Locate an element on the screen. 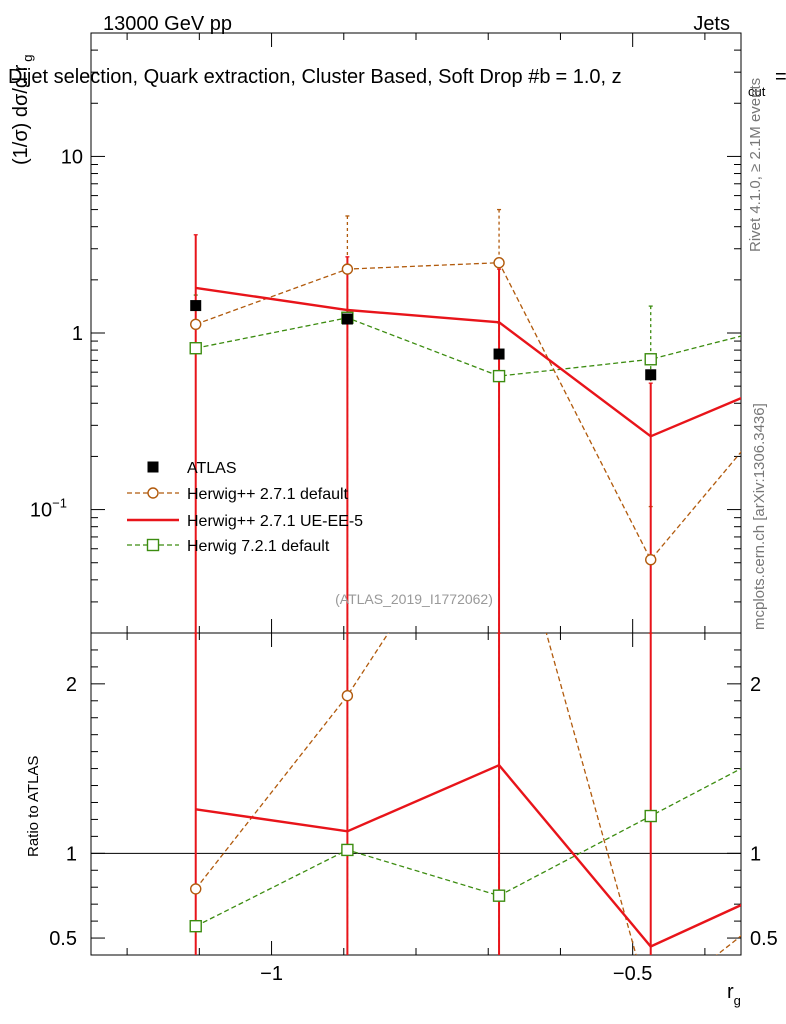 This screenshot has width=786, height=1024. main-line-h271_ueee5 is located at coordinates (468, 362).